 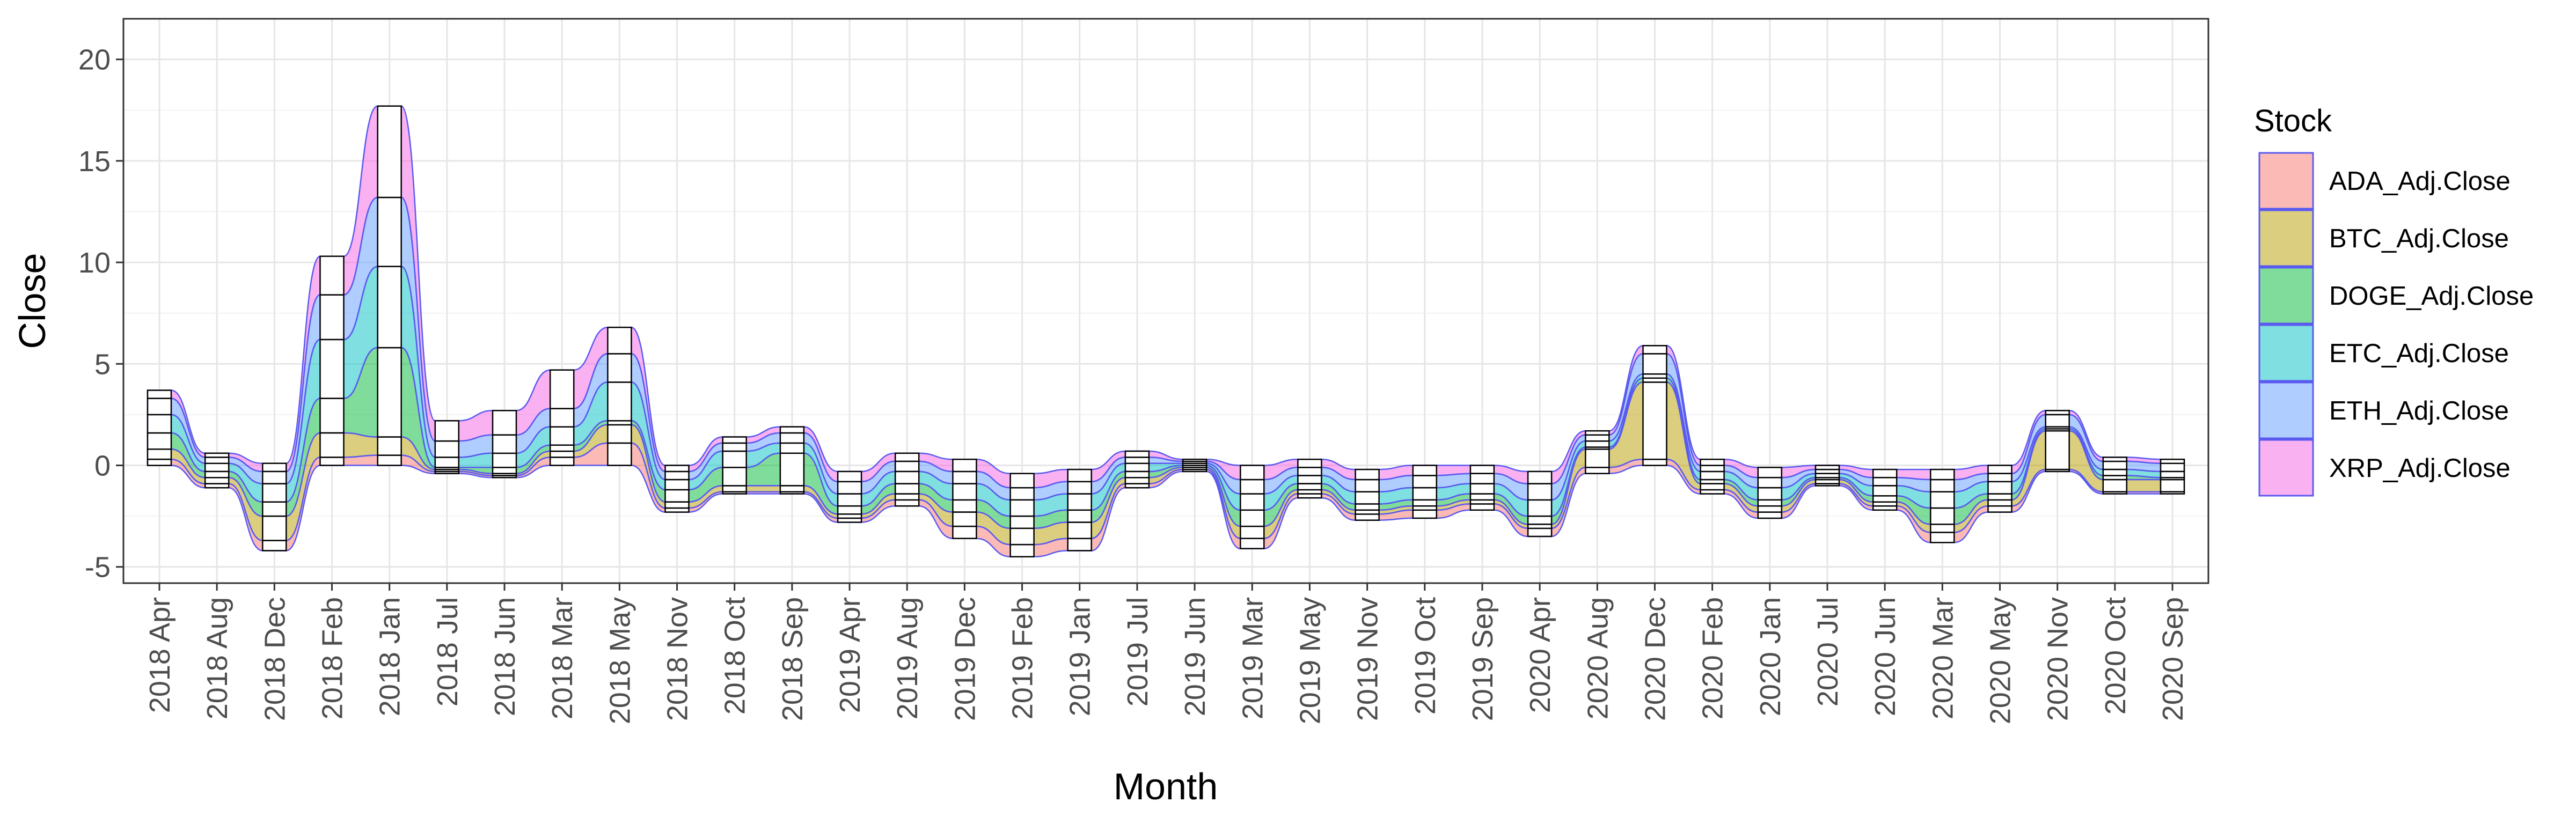 What do you see at coordinates (793, 659) in the screenshot?
I see `x-tick-label: 2018 Sep` at bounding box center [793, 659].